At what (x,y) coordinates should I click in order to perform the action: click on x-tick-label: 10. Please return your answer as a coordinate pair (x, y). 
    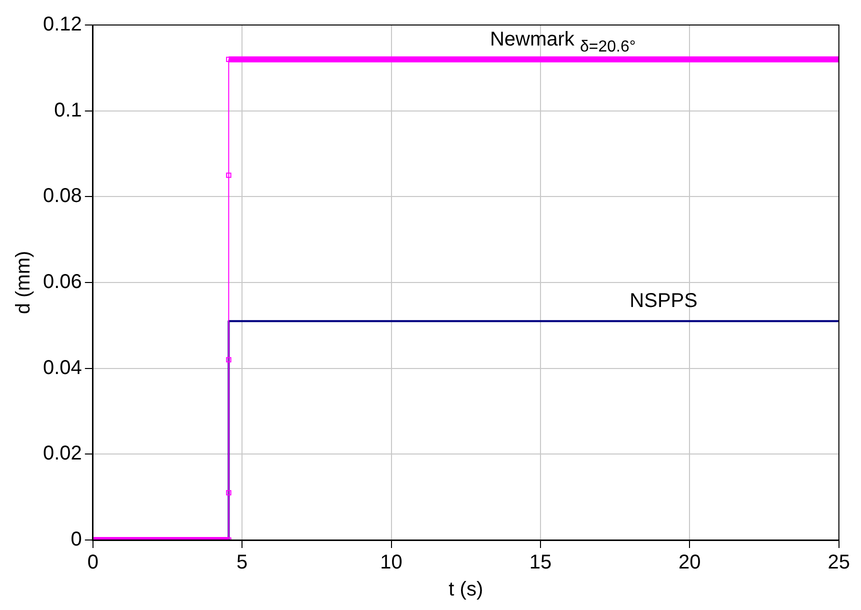
    Looking at the image, I should click on (391, 563).